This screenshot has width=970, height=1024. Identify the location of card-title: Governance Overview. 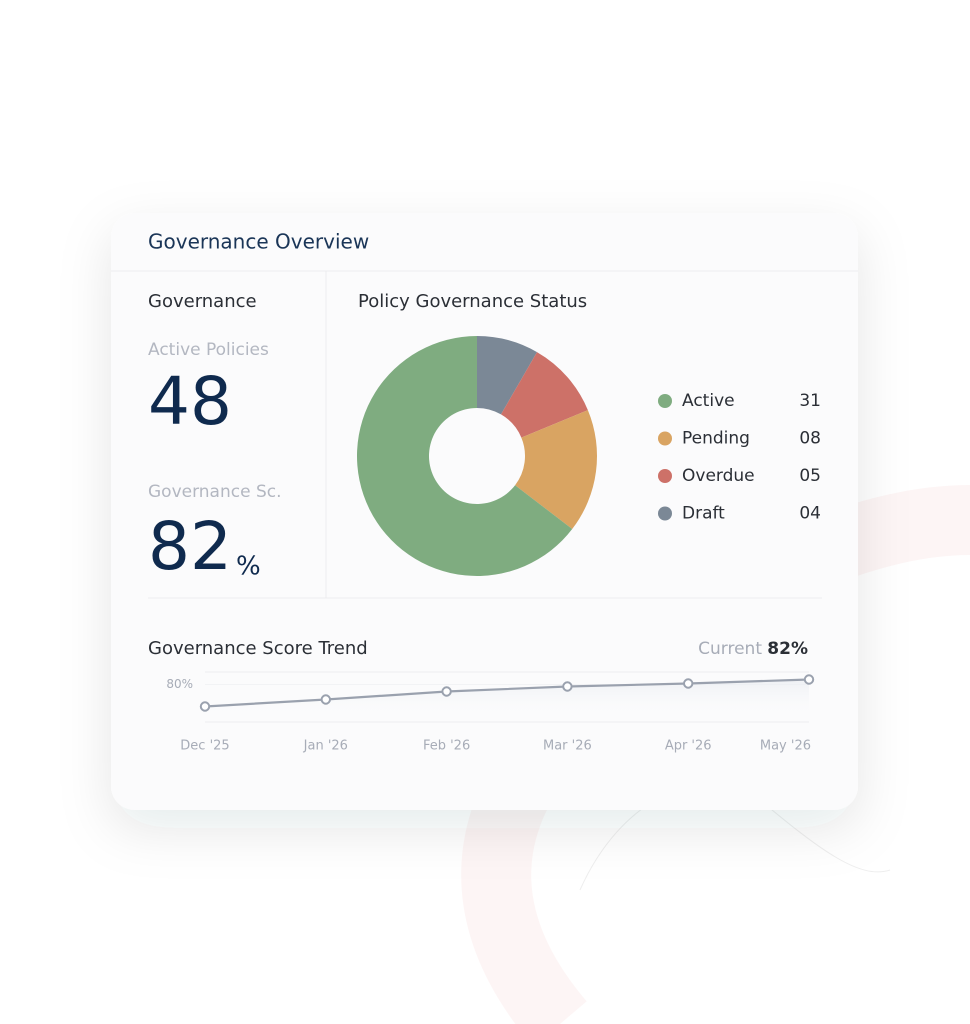
(258, 242).